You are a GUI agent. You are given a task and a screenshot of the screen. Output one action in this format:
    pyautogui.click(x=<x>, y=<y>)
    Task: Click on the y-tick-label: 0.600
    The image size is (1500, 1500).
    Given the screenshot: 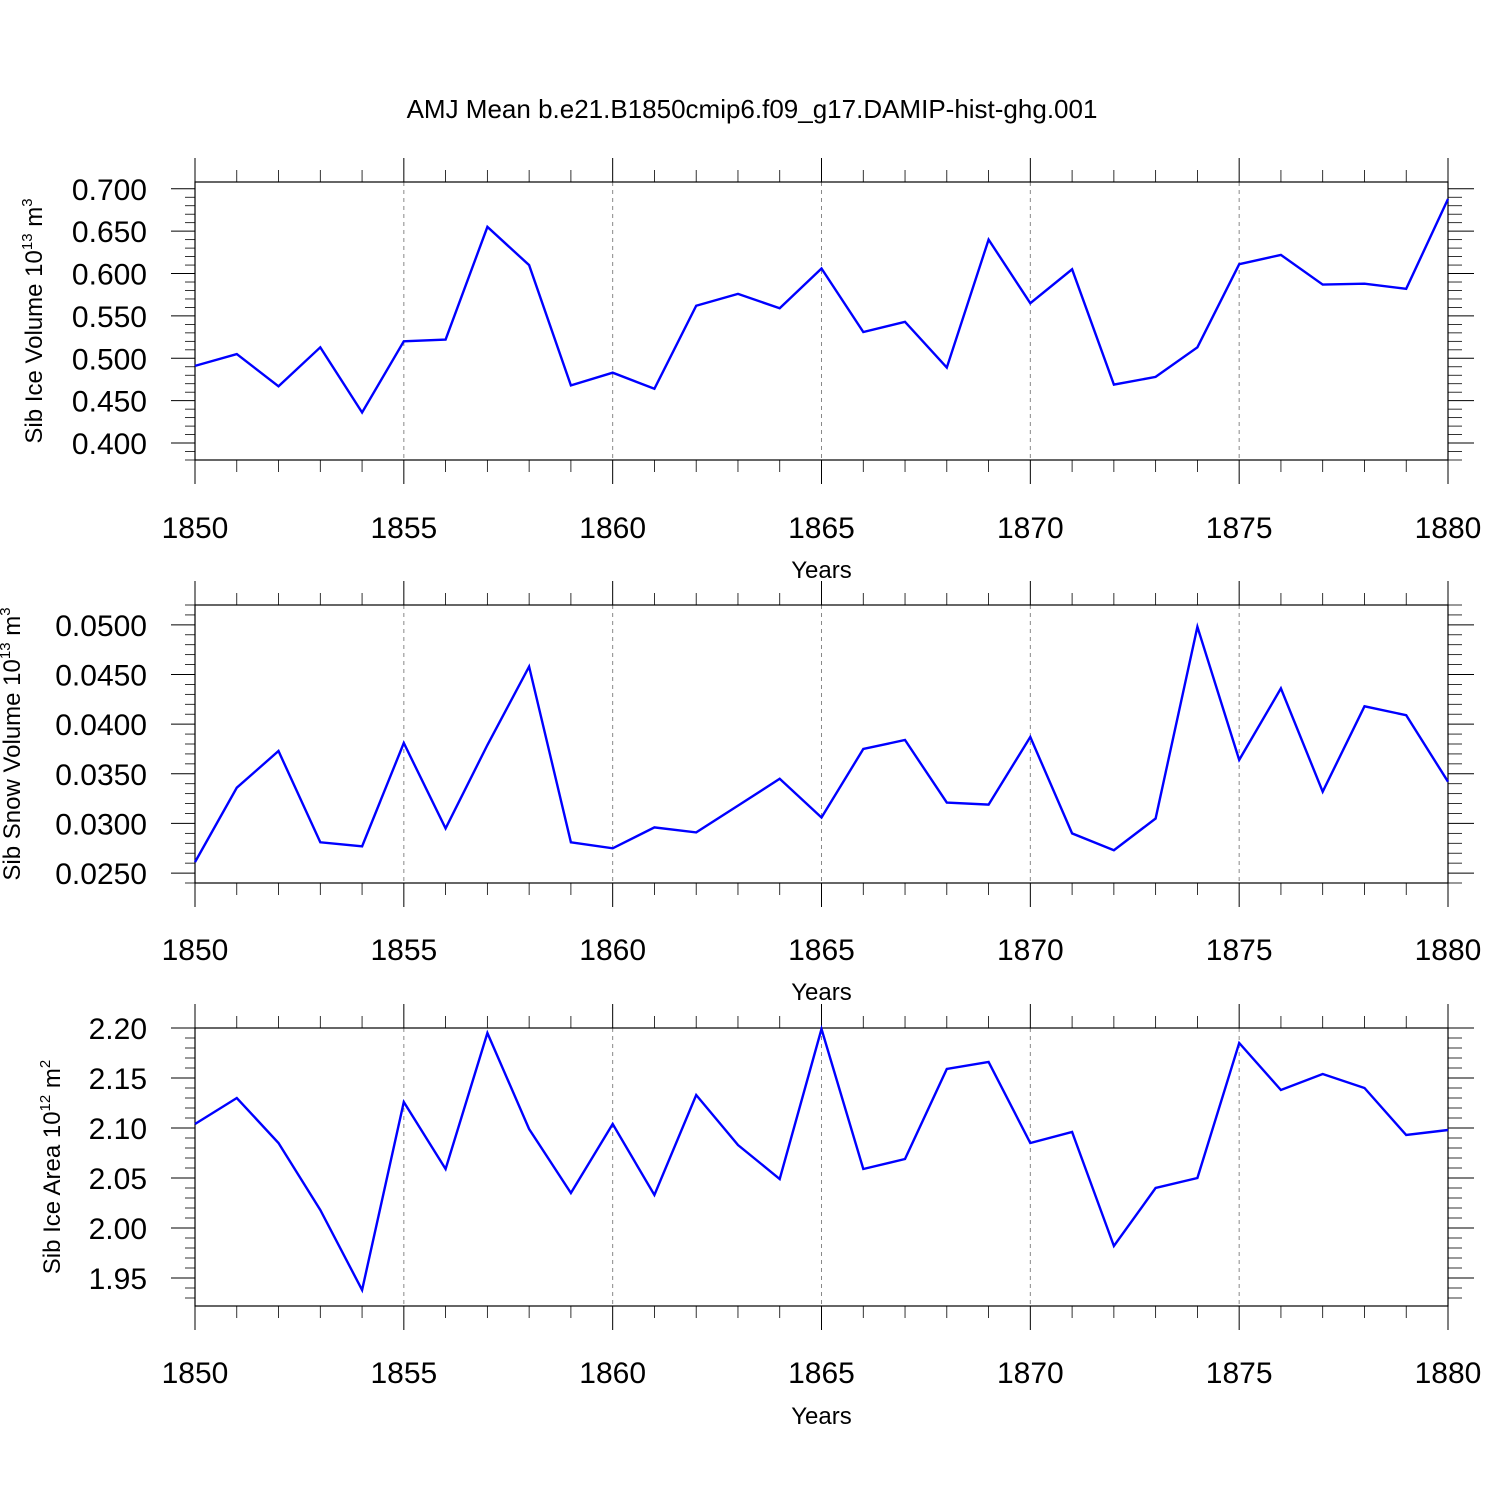 What is the action you would take?
    pyautogui.click(x=109, y=275)
    